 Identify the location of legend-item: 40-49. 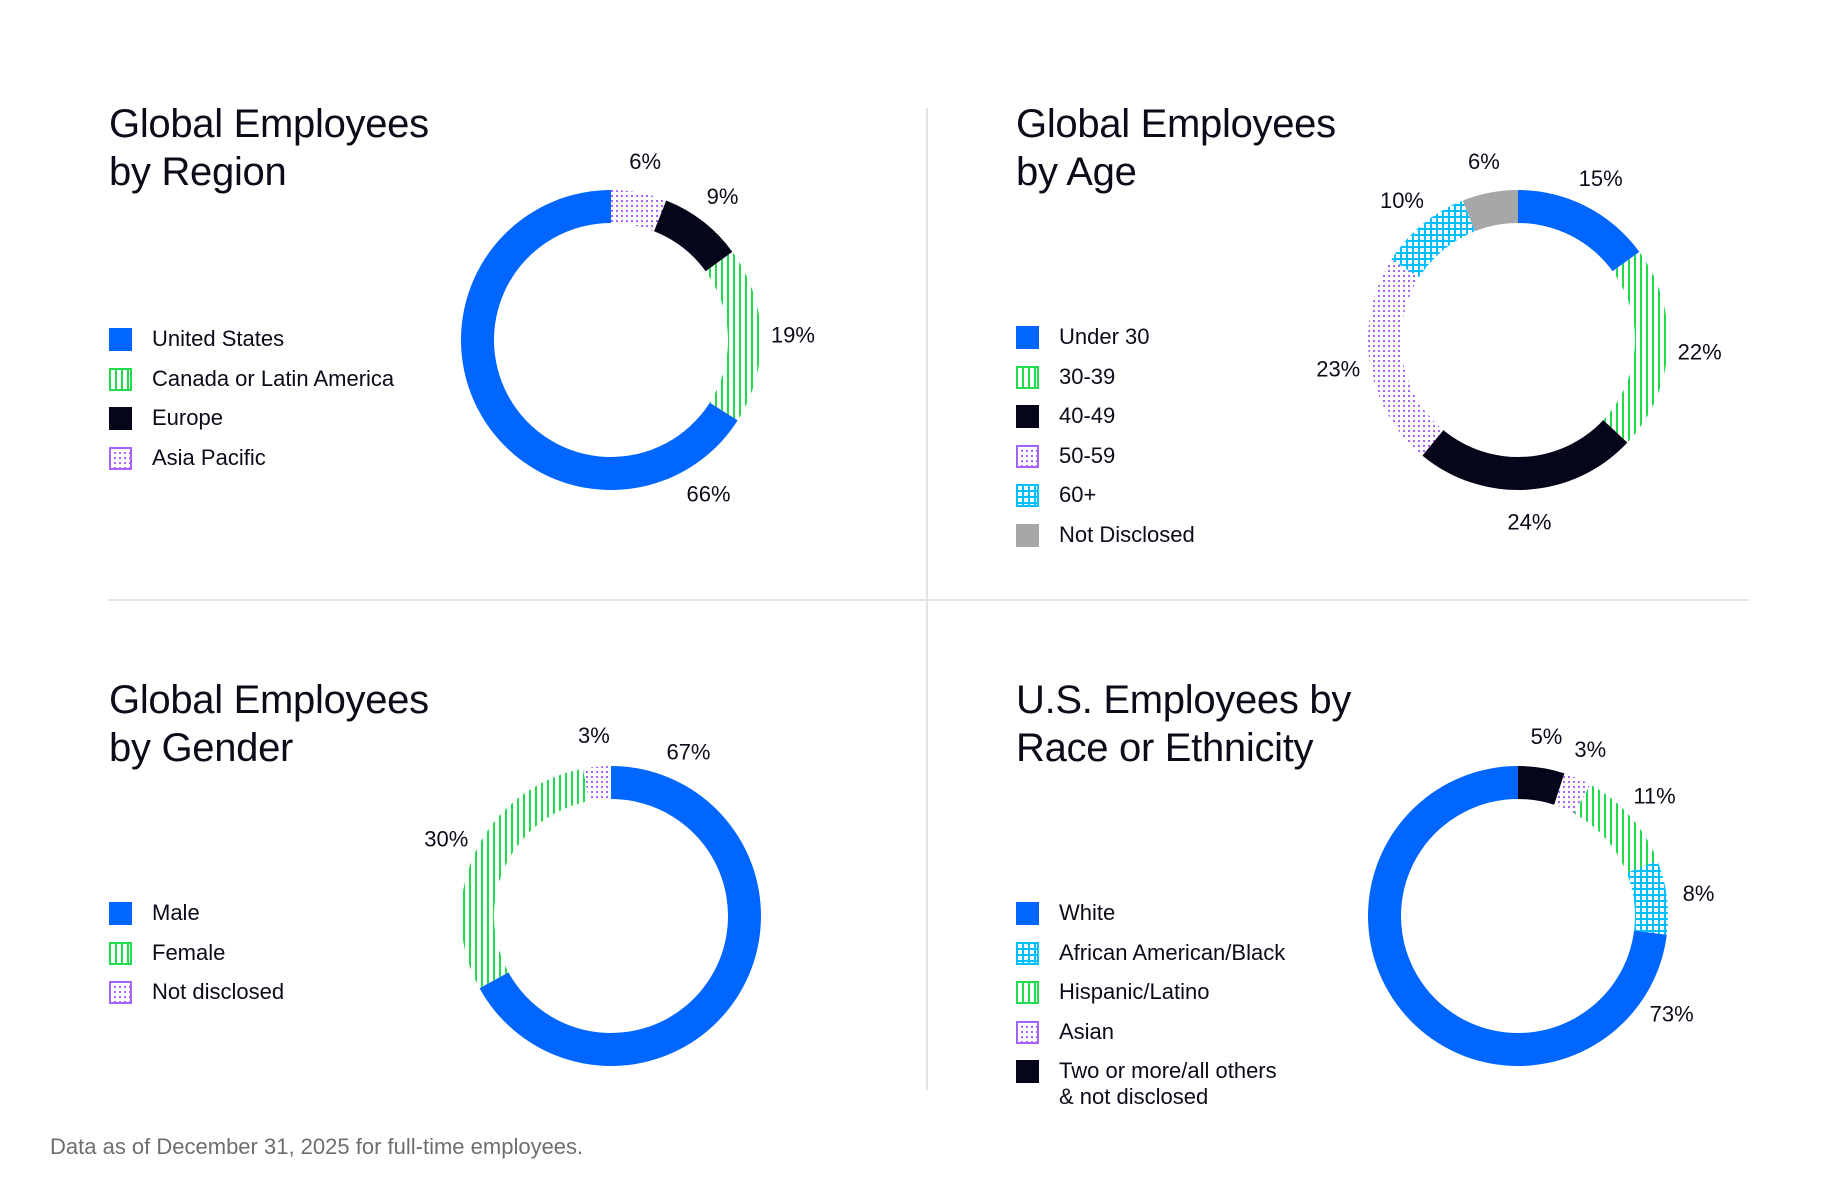
(1105, 423).